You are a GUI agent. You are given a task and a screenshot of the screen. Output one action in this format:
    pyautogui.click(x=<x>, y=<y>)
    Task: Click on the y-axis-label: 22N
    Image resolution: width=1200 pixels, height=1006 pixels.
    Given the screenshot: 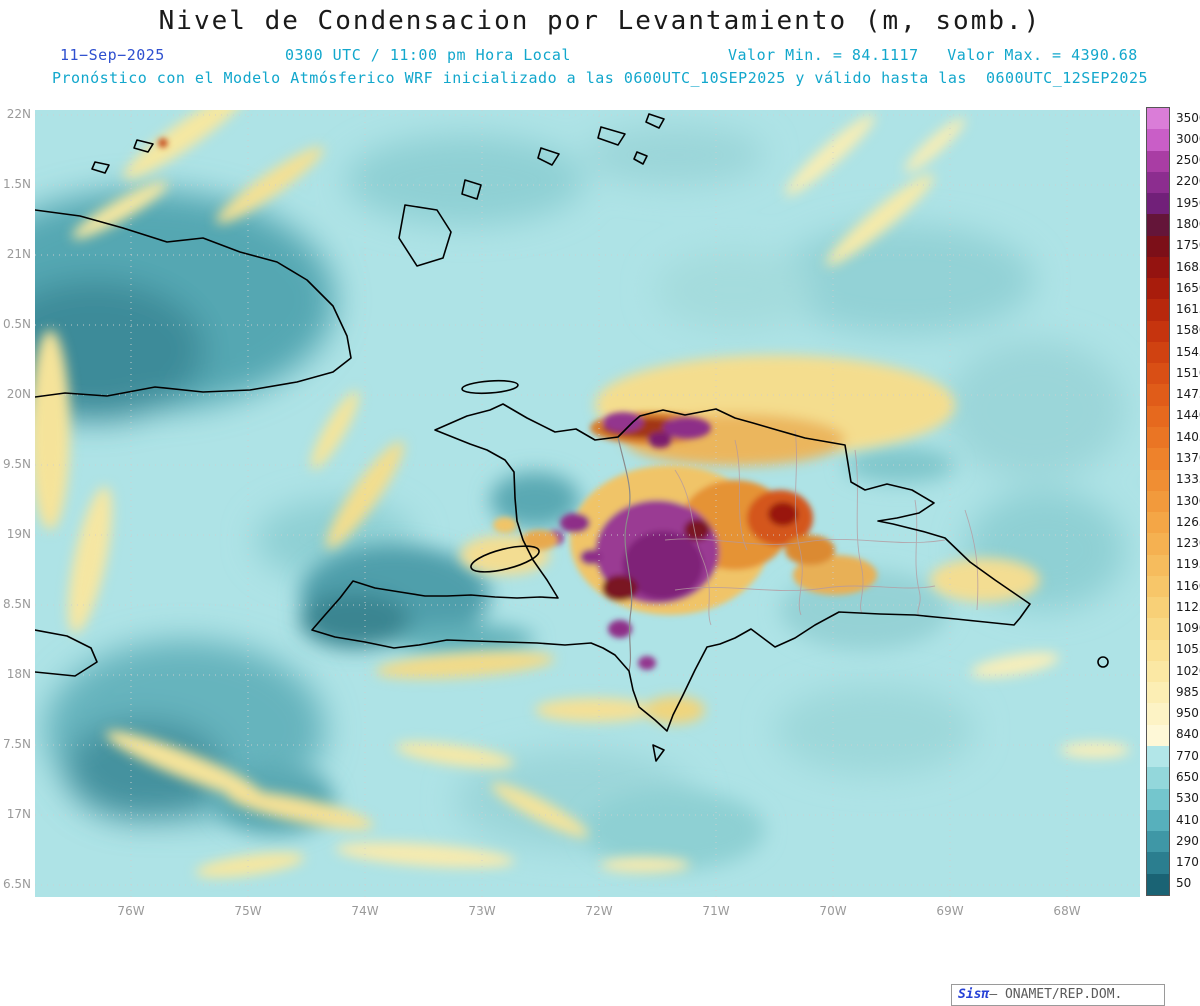 What is the action you would take?
    pyautogui.click(x=18, y=114)
    